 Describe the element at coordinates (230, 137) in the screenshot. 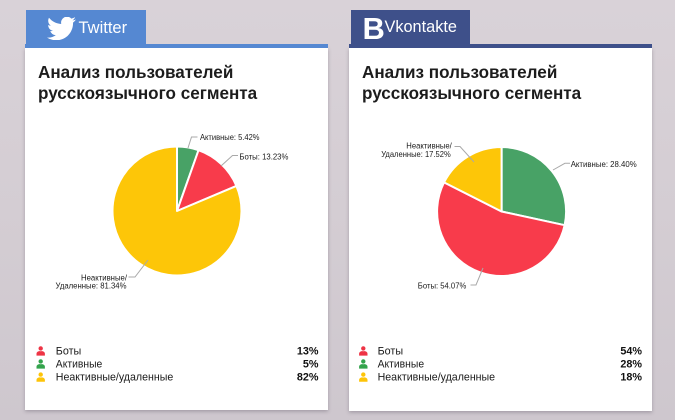

I see `svg-text: Активные: 5.42%` at that location.